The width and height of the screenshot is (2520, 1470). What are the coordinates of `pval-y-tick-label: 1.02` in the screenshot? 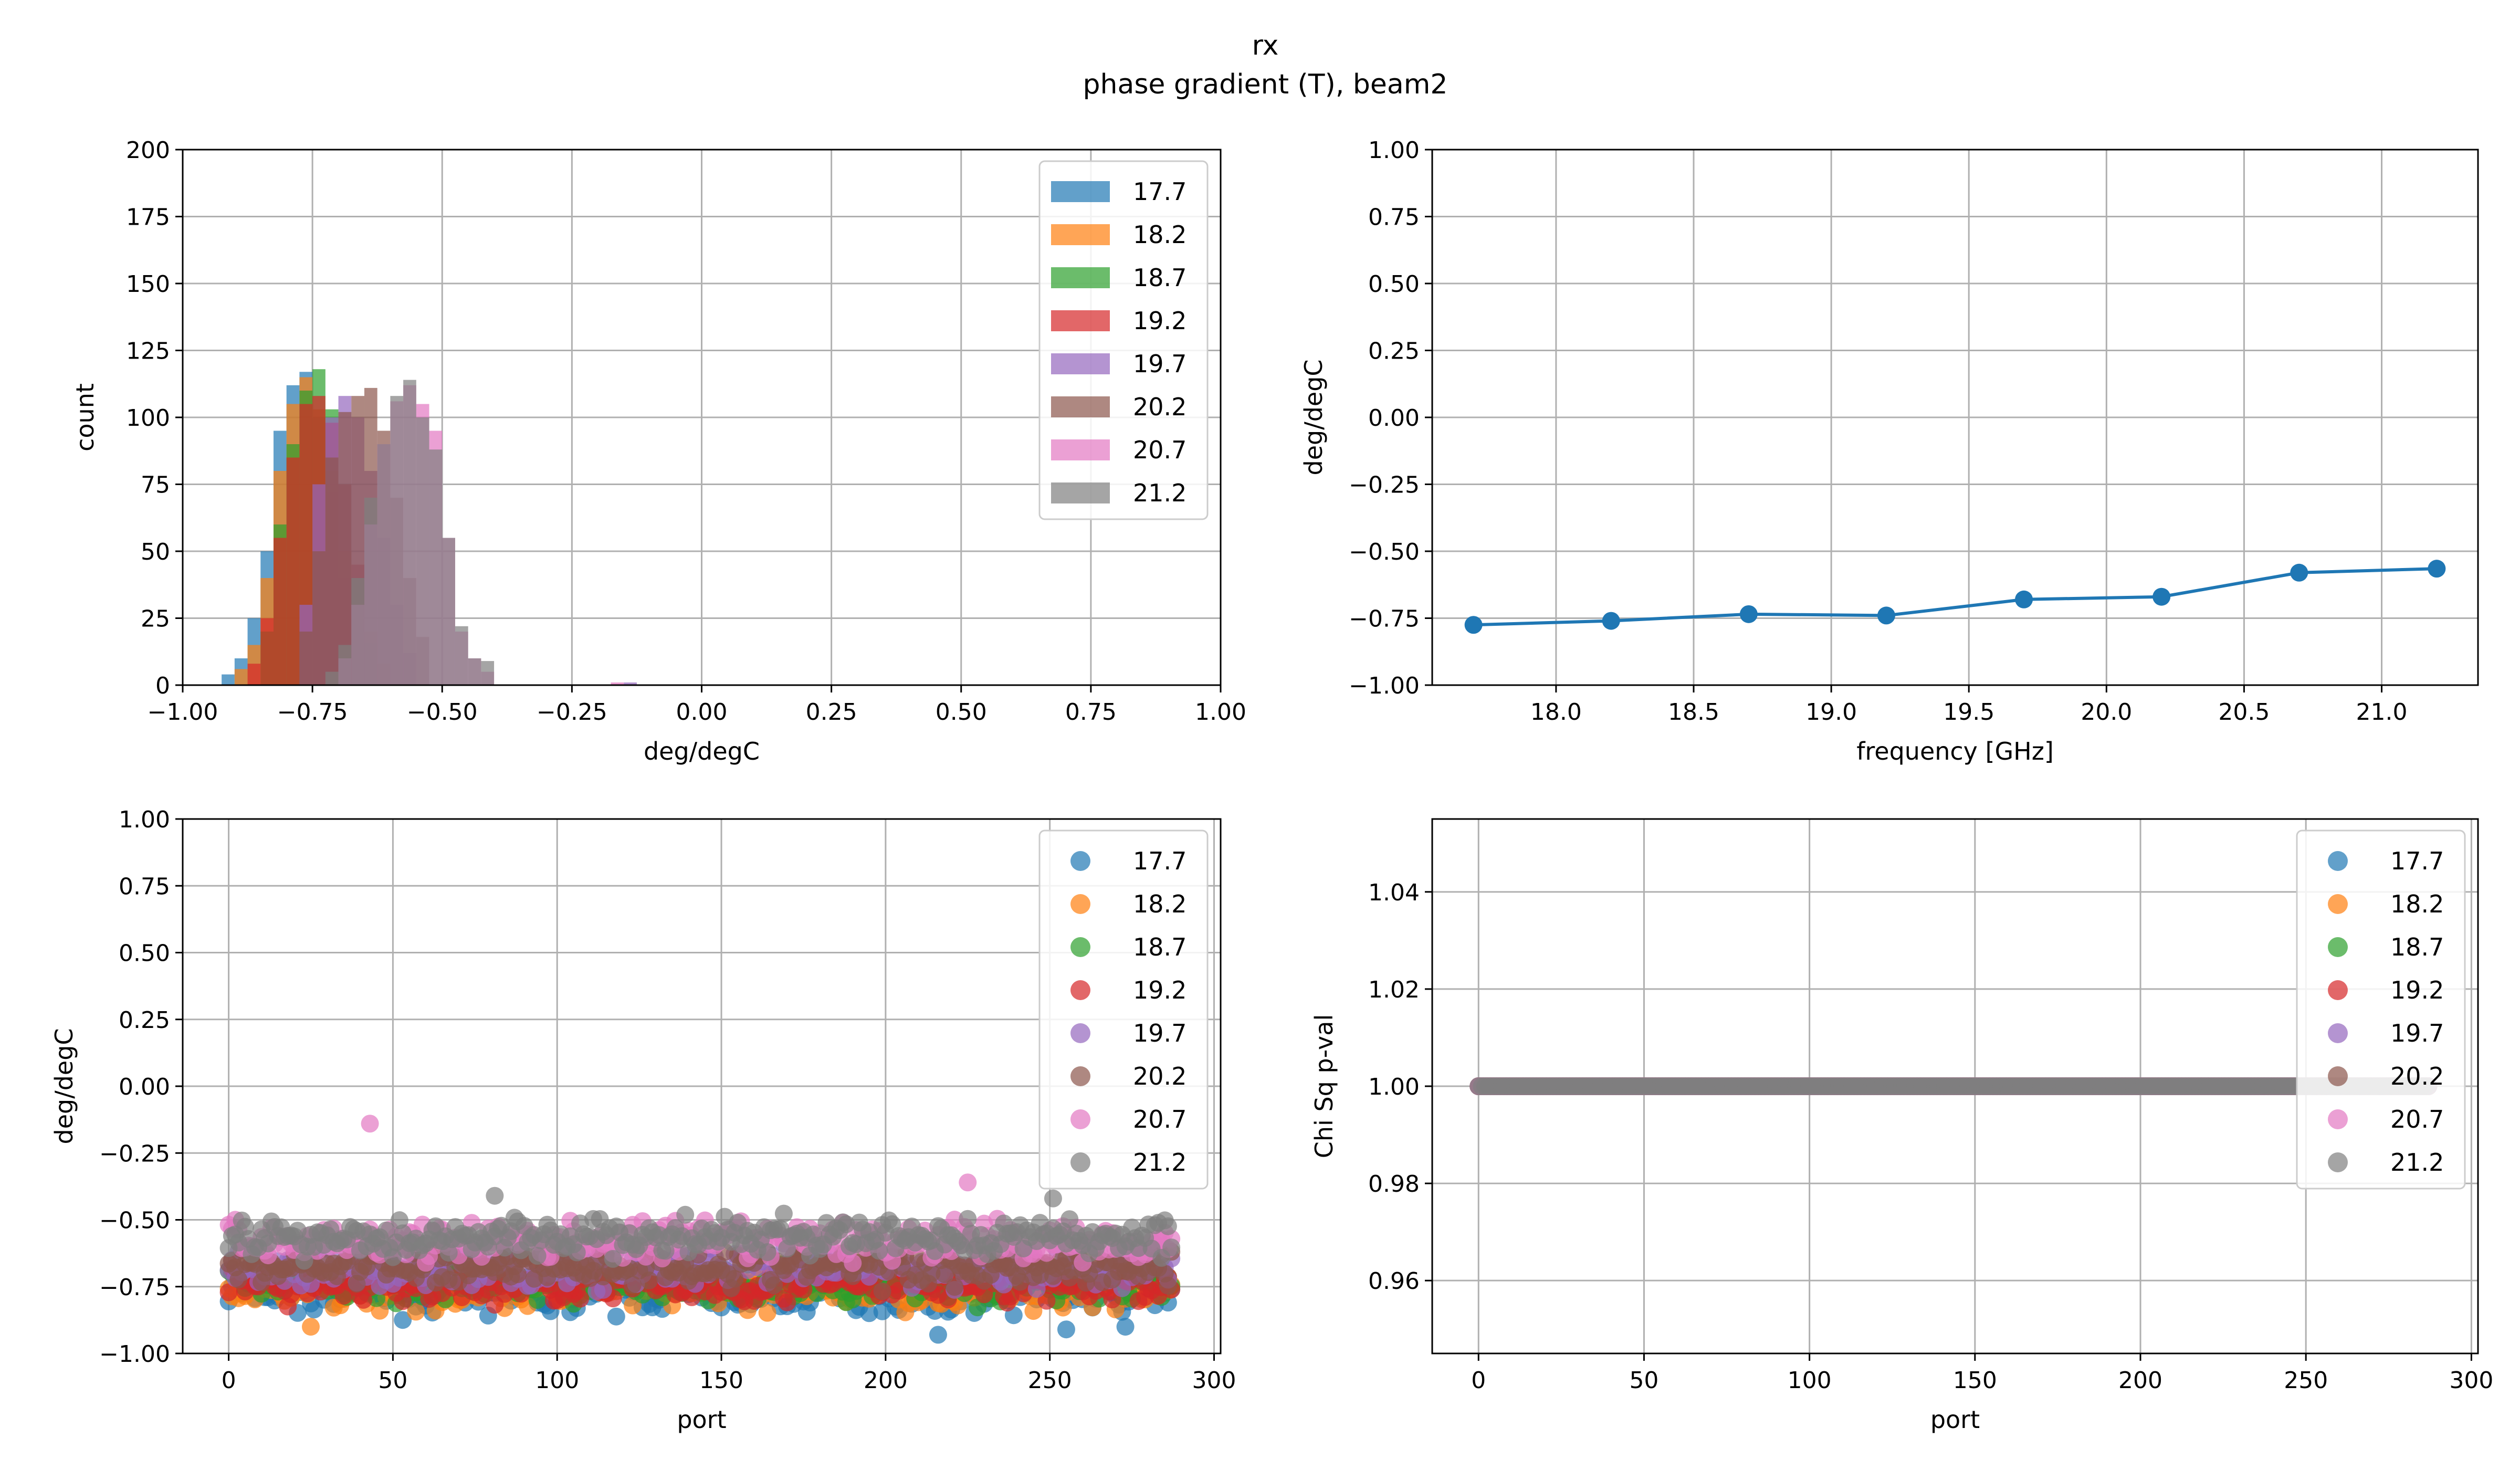 It's located at (1394, 989).